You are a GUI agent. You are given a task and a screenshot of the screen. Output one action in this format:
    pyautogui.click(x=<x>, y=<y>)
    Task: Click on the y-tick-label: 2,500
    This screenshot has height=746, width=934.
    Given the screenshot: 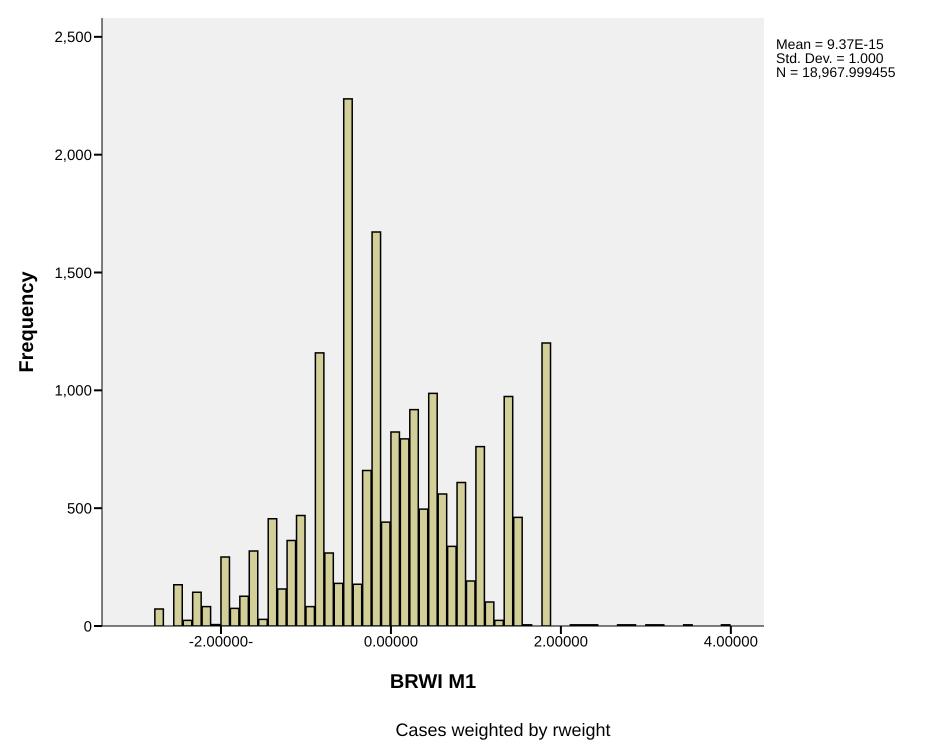 What is the action you would take?
    pyautogui.click(x=73, y=37)
    